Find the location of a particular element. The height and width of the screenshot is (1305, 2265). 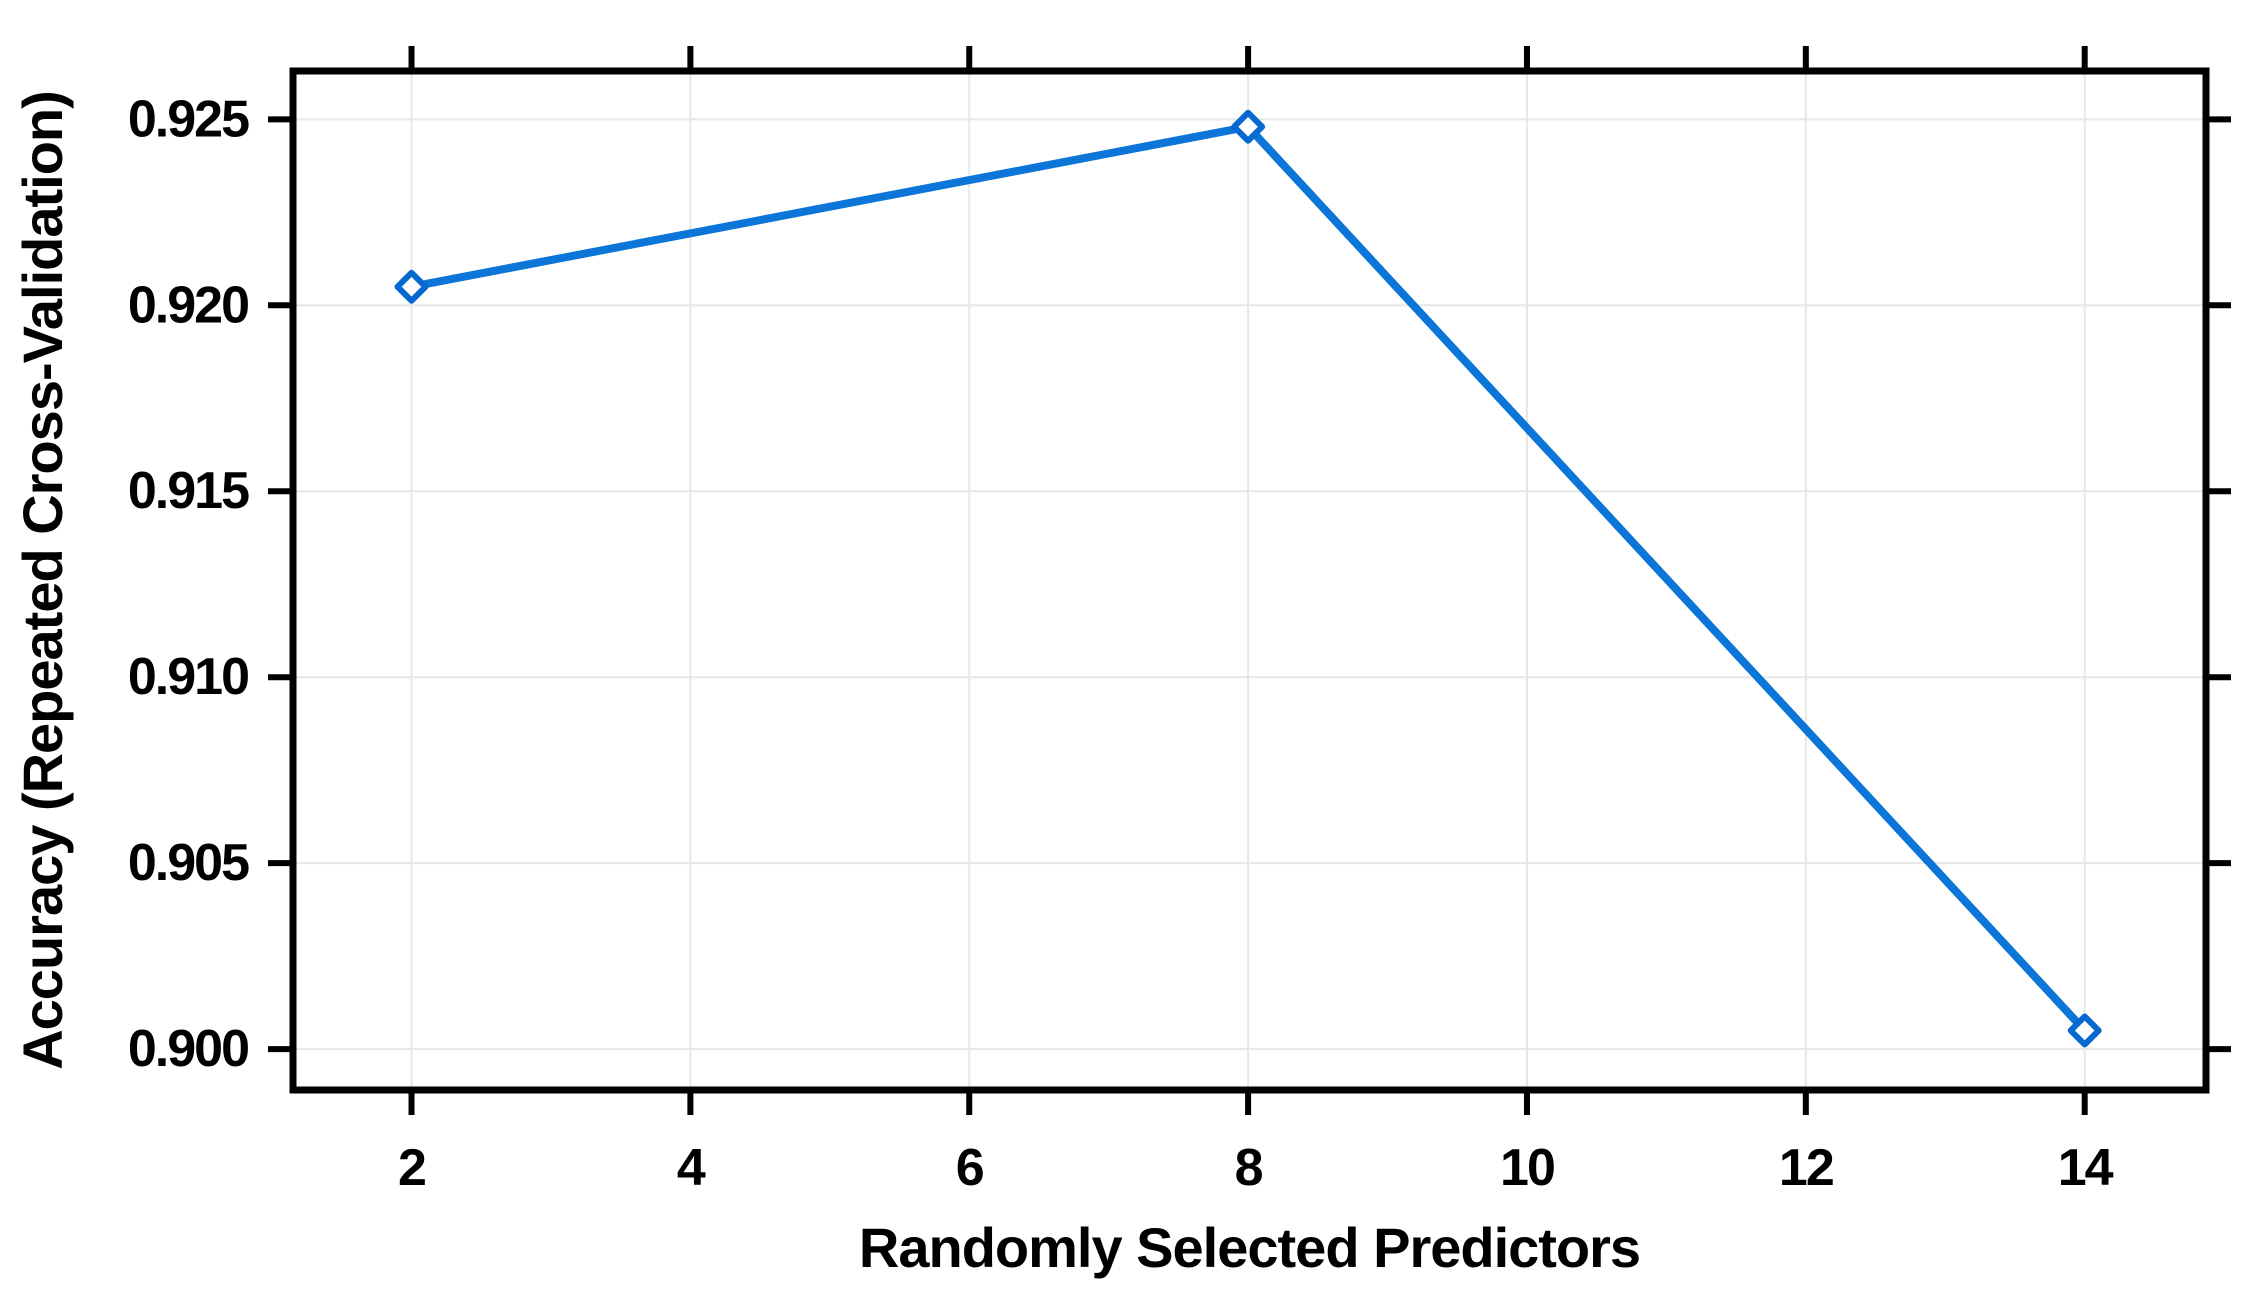

y-tick-label: 0.920 is located at coordinates (188, 305).